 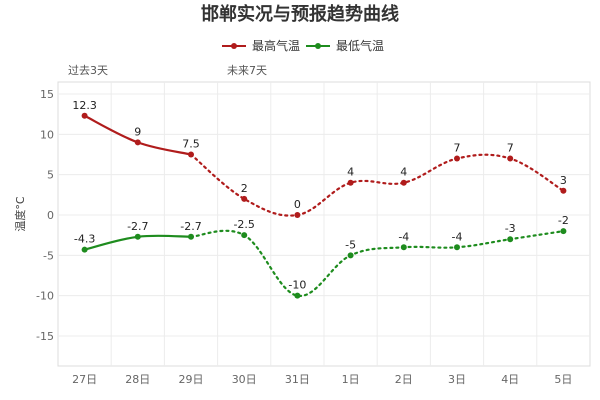 What do you see at coordinates (300, 14) in the screenshot?
I see `chart-title: 邯郸实况与预报趋势曲线` at bounding box center [300, 14].